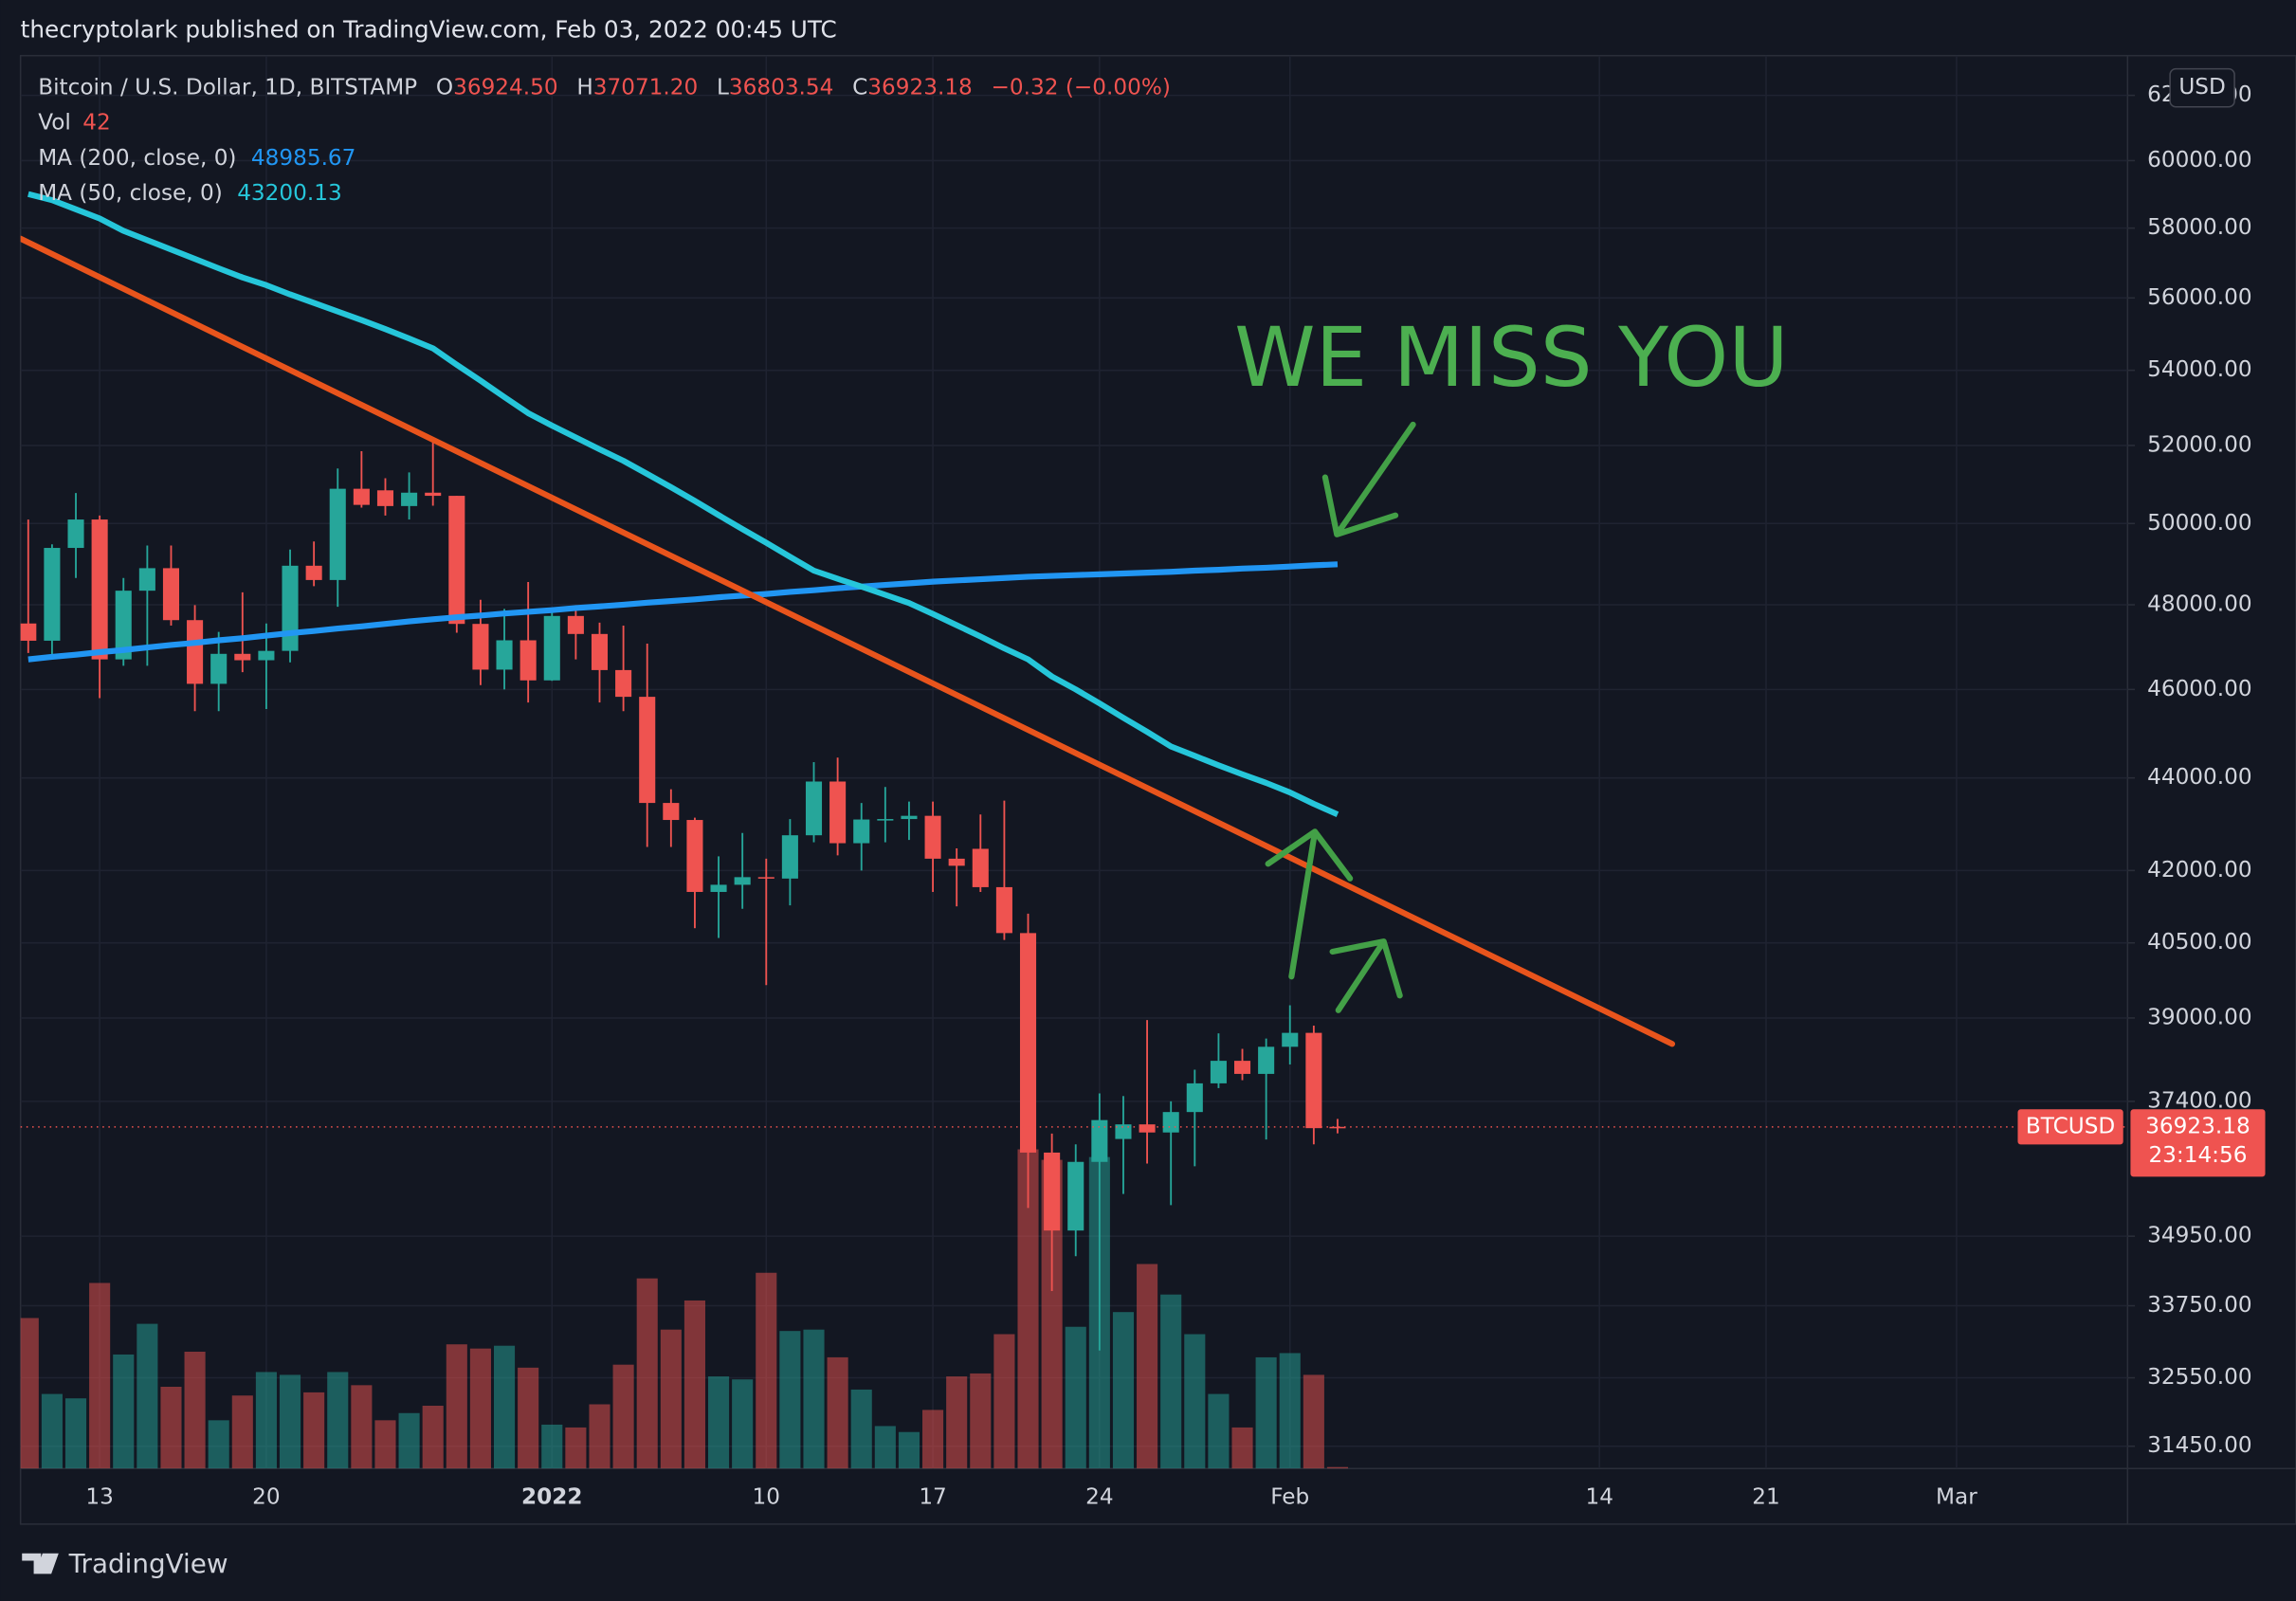 This screenshot has height=1601, width=2296. I want to click on last-price-box, so click(2198, 1143).